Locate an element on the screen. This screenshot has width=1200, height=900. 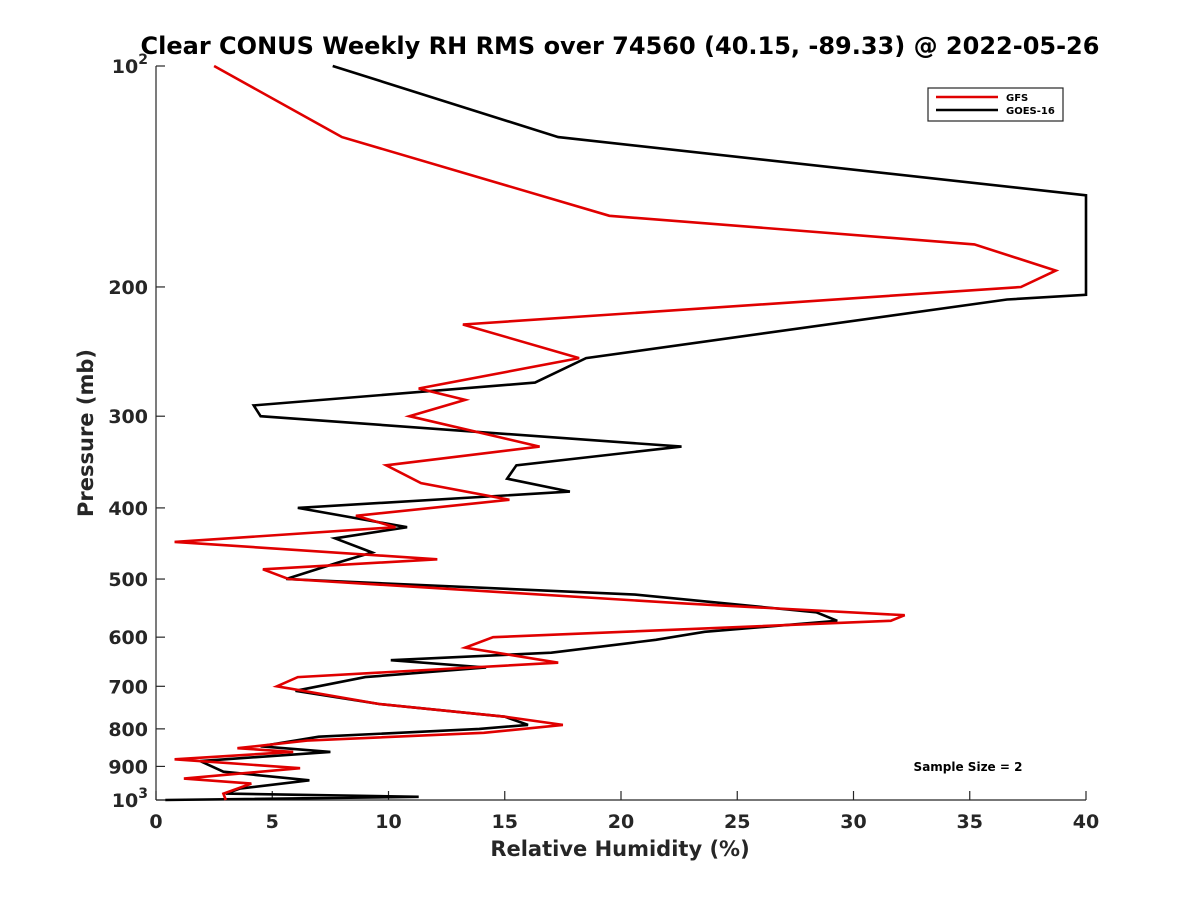
x-tick-label: 0 is located at coordinates (155, 822).